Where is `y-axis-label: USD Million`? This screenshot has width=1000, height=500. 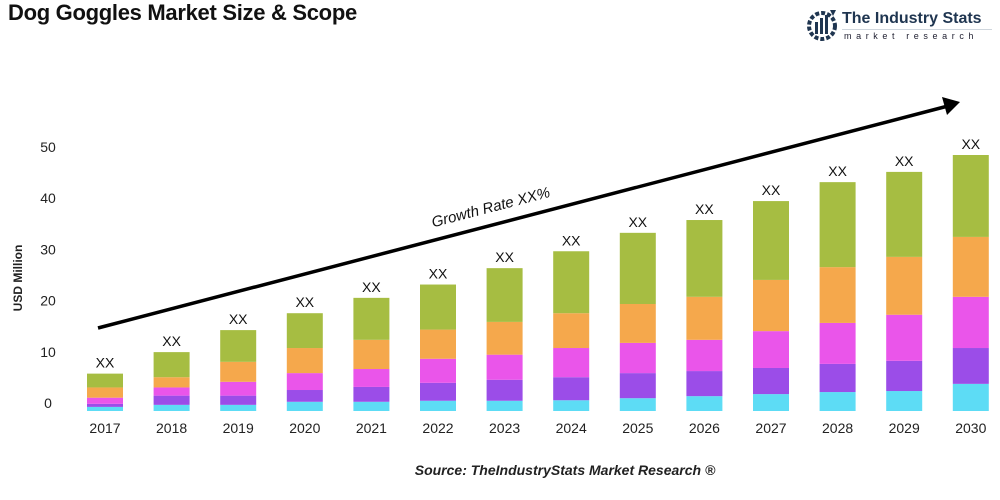
y-axis-label: USD Million is located at coordinates (18, 278).